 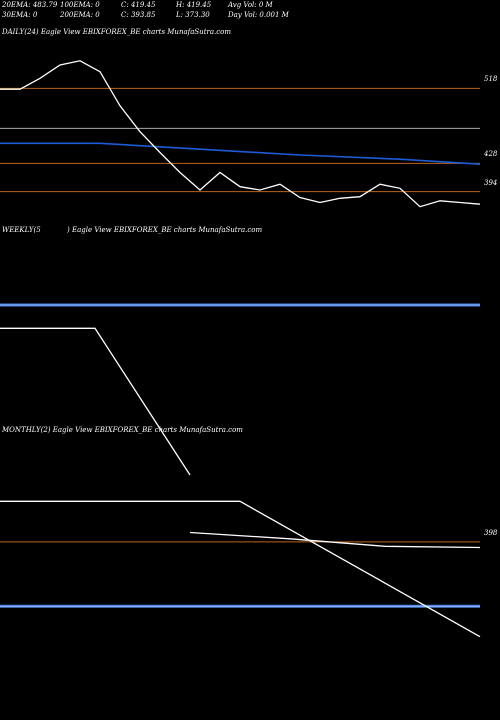 I want to click on stat-30ema: 30EMA: 0, so click(x=20, y=15).